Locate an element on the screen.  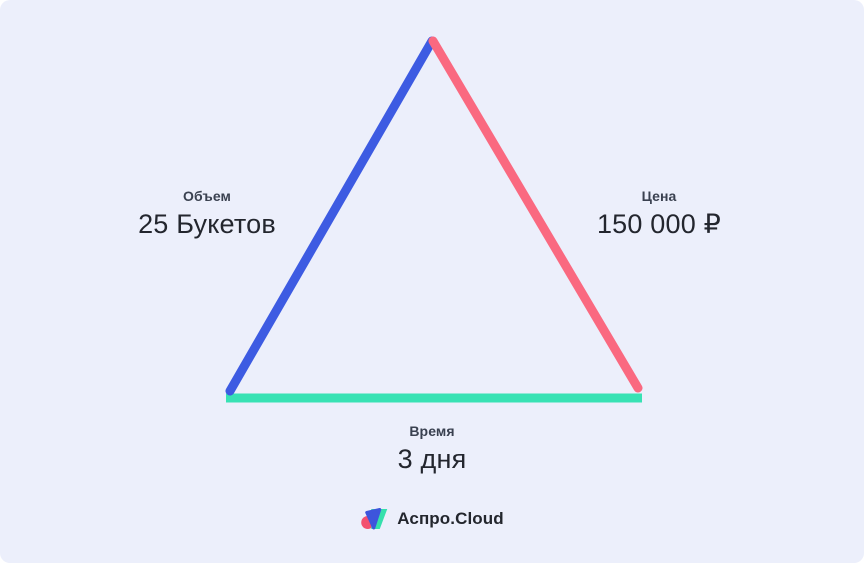
price-title: Цена is located at coordinates (659, 196).